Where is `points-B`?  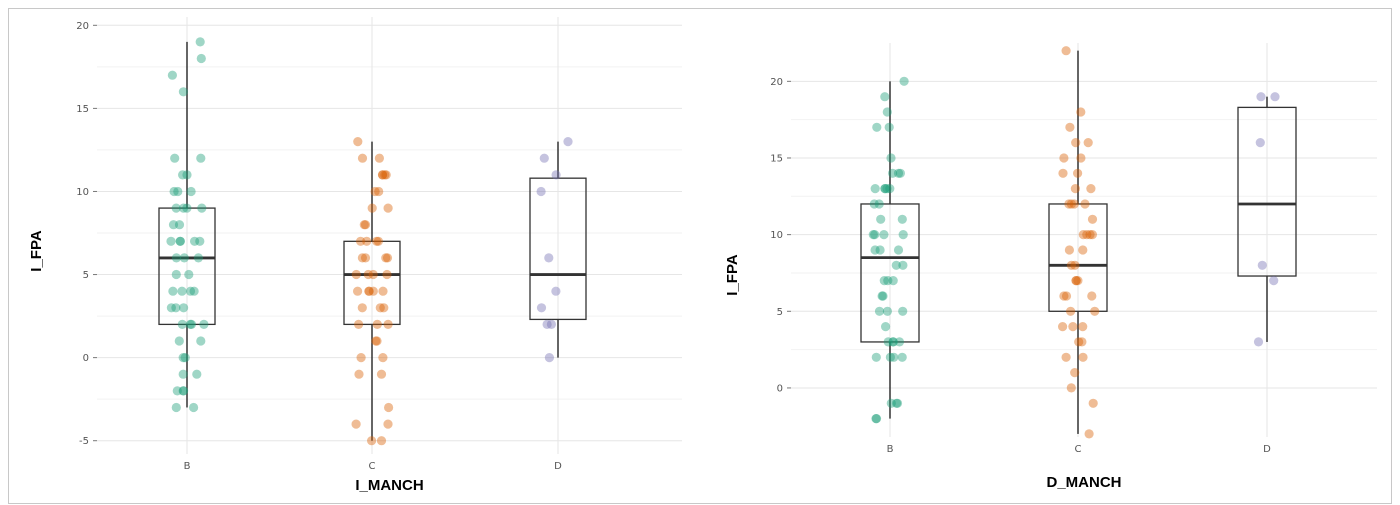
points-B is located at coordinates (187, 225).